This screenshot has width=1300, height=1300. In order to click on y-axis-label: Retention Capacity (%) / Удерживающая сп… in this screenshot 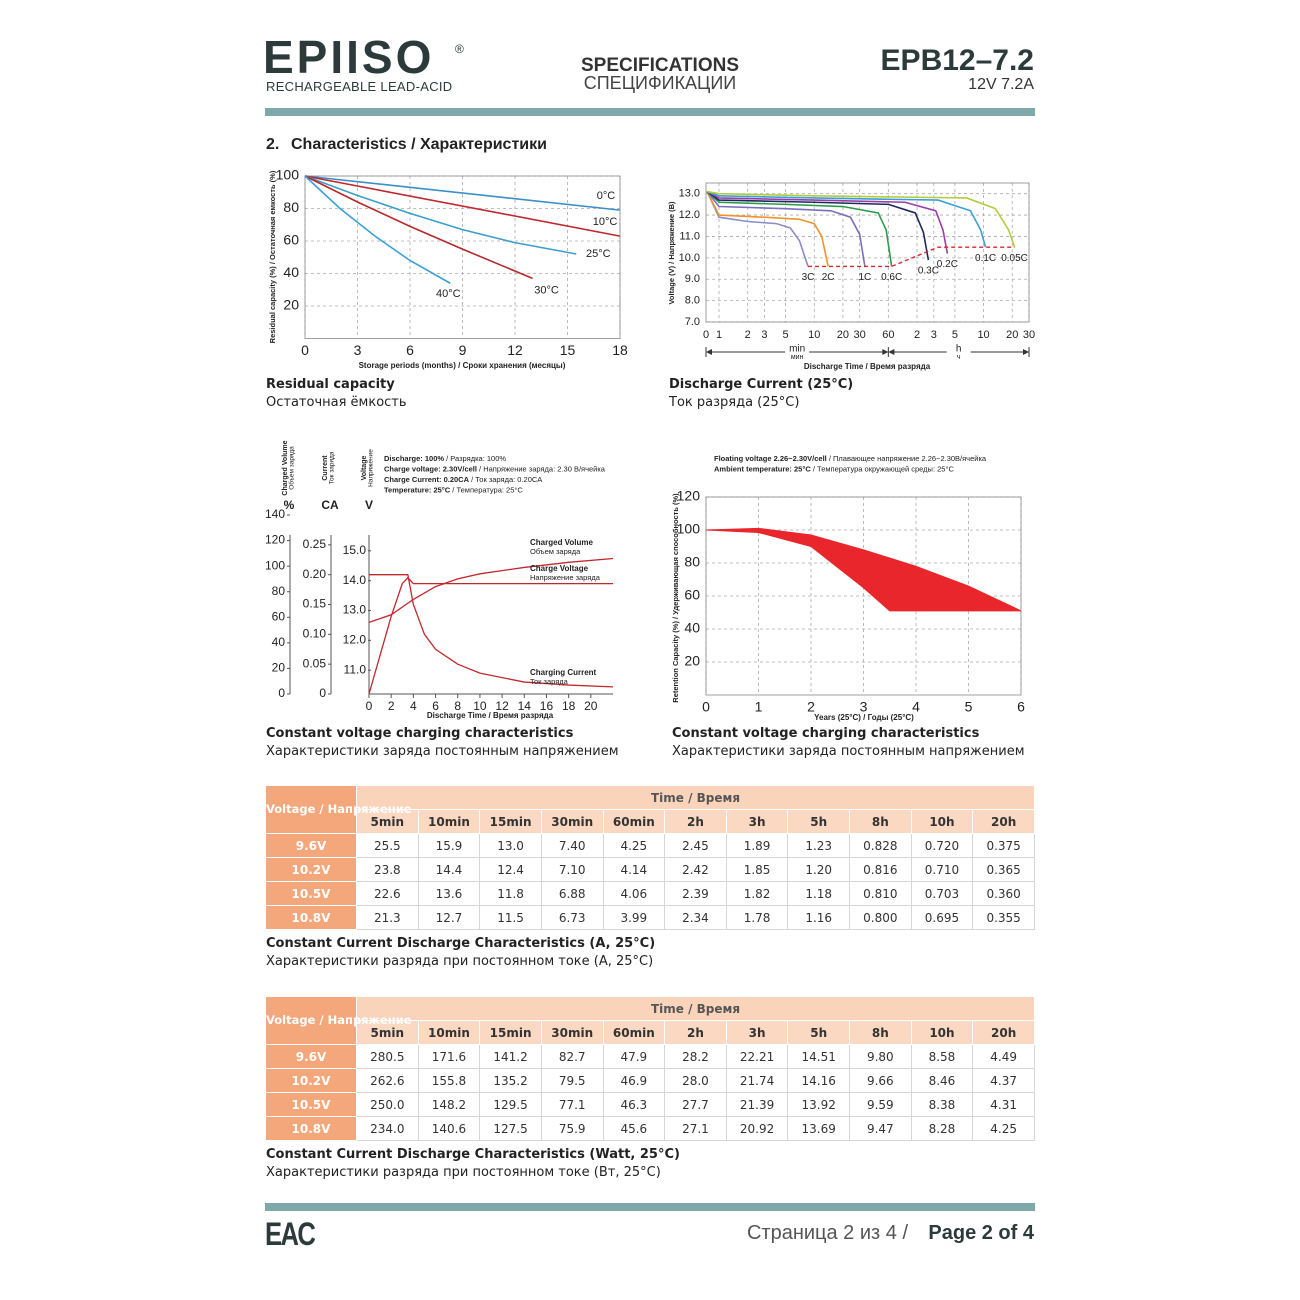, I will do `click(675, 598)`.